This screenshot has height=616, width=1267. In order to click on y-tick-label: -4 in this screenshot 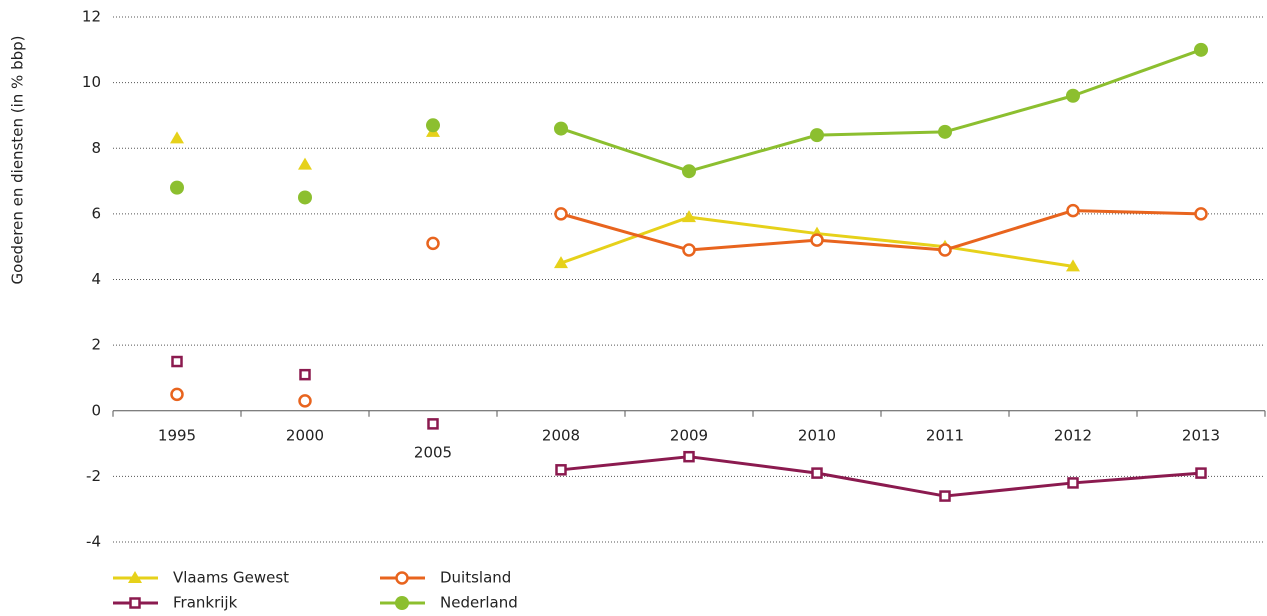, I will do `click(93, 542)`.